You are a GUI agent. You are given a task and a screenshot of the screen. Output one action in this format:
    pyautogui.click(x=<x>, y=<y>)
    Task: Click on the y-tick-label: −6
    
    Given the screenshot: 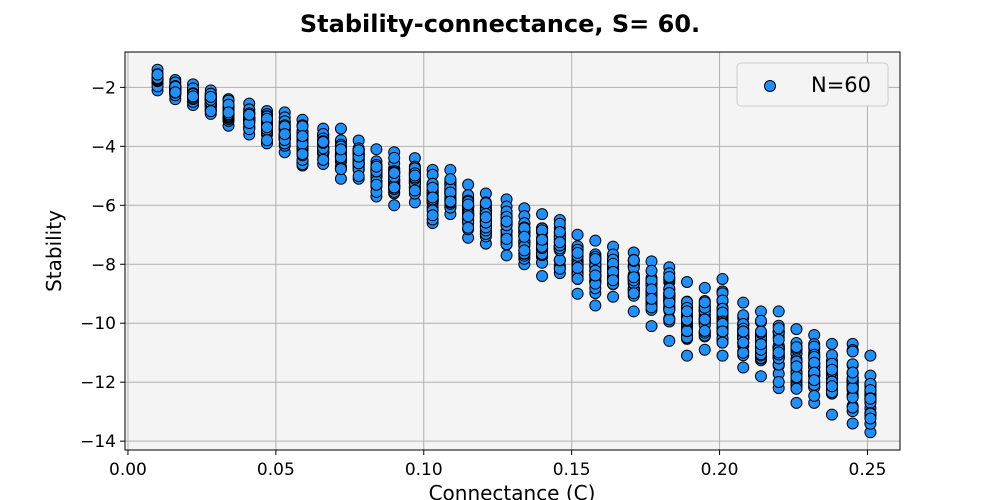 What is the action you would take?
    pyautogui.click(x=103, y=206)
    